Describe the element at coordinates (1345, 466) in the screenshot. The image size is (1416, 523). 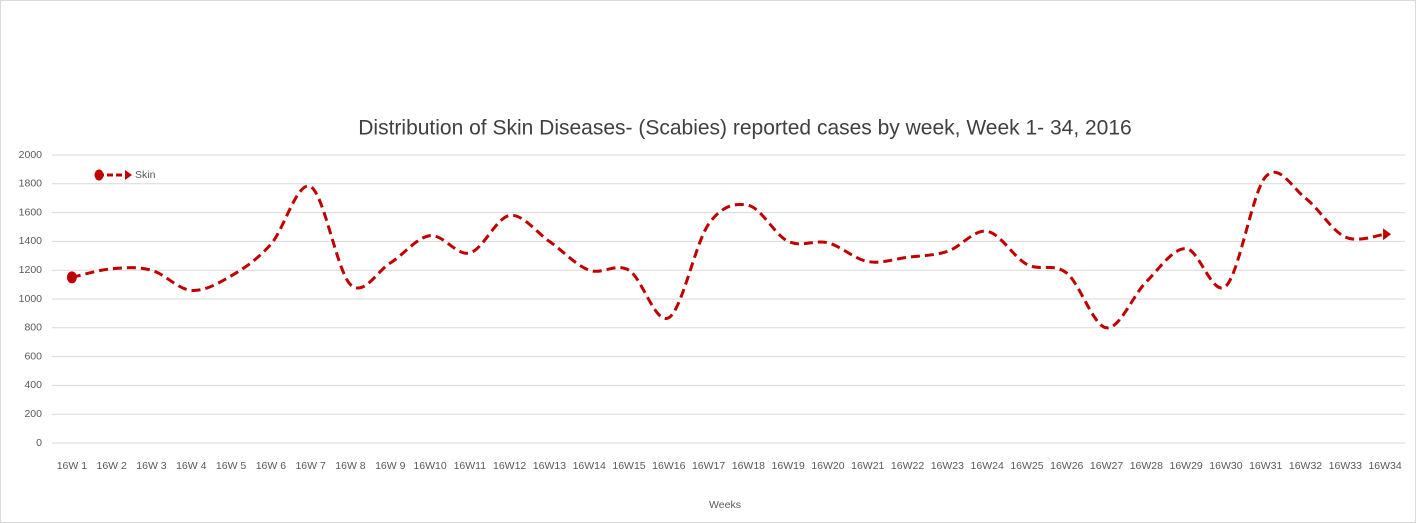
I see `x-tick-label: 16W33` at that location.